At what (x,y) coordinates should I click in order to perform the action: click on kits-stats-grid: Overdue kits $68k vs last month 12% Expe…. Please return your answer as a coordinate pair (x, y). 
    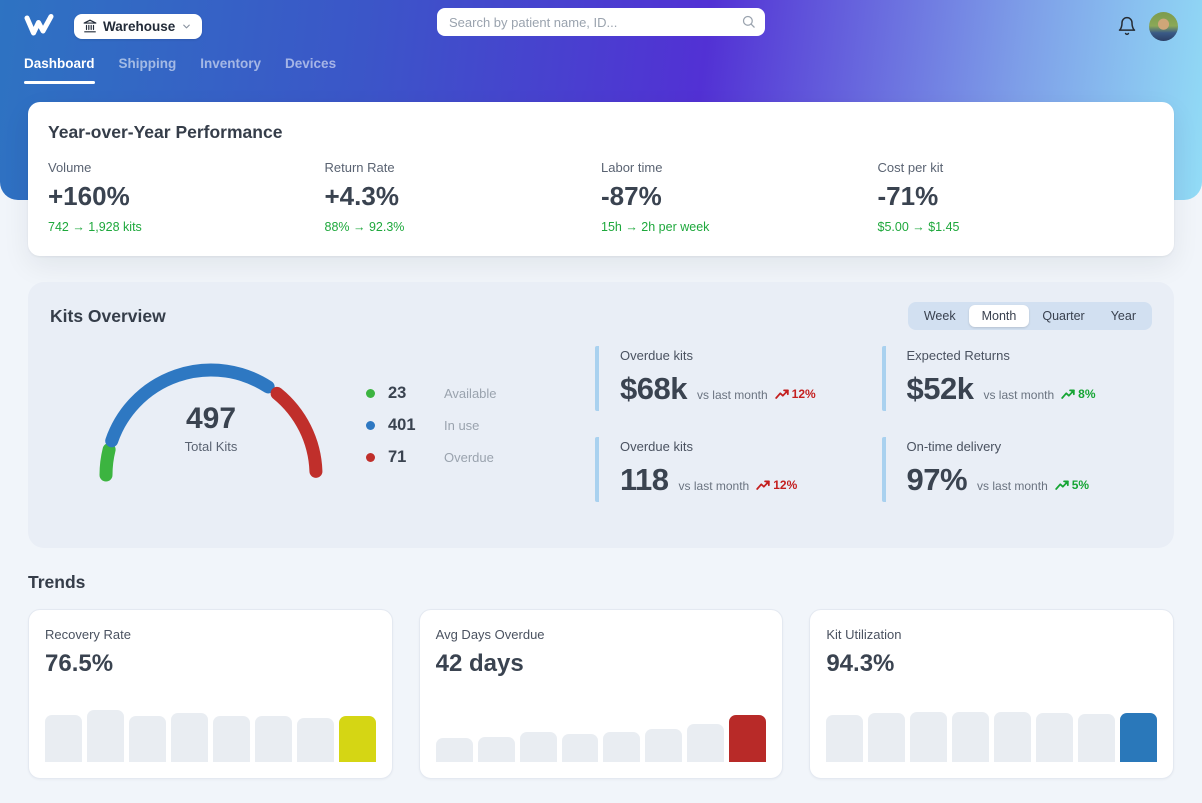
    Looking at the image, I should click on (873, 424).